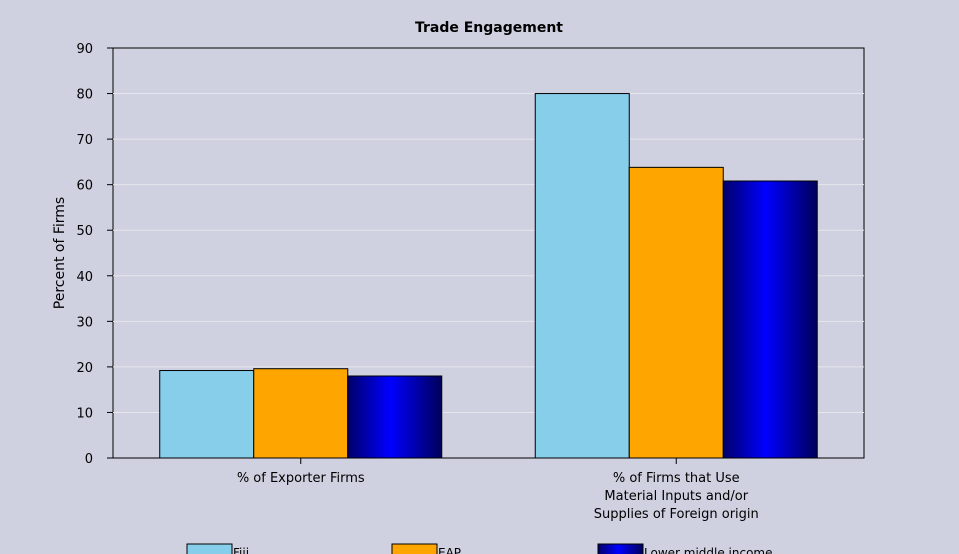 The image size is (959, 554). What do you see at coordinates (301, 478) in the screenshot?
I see `category-label: % of Exporter Firms` at bounding box center [301, 478].